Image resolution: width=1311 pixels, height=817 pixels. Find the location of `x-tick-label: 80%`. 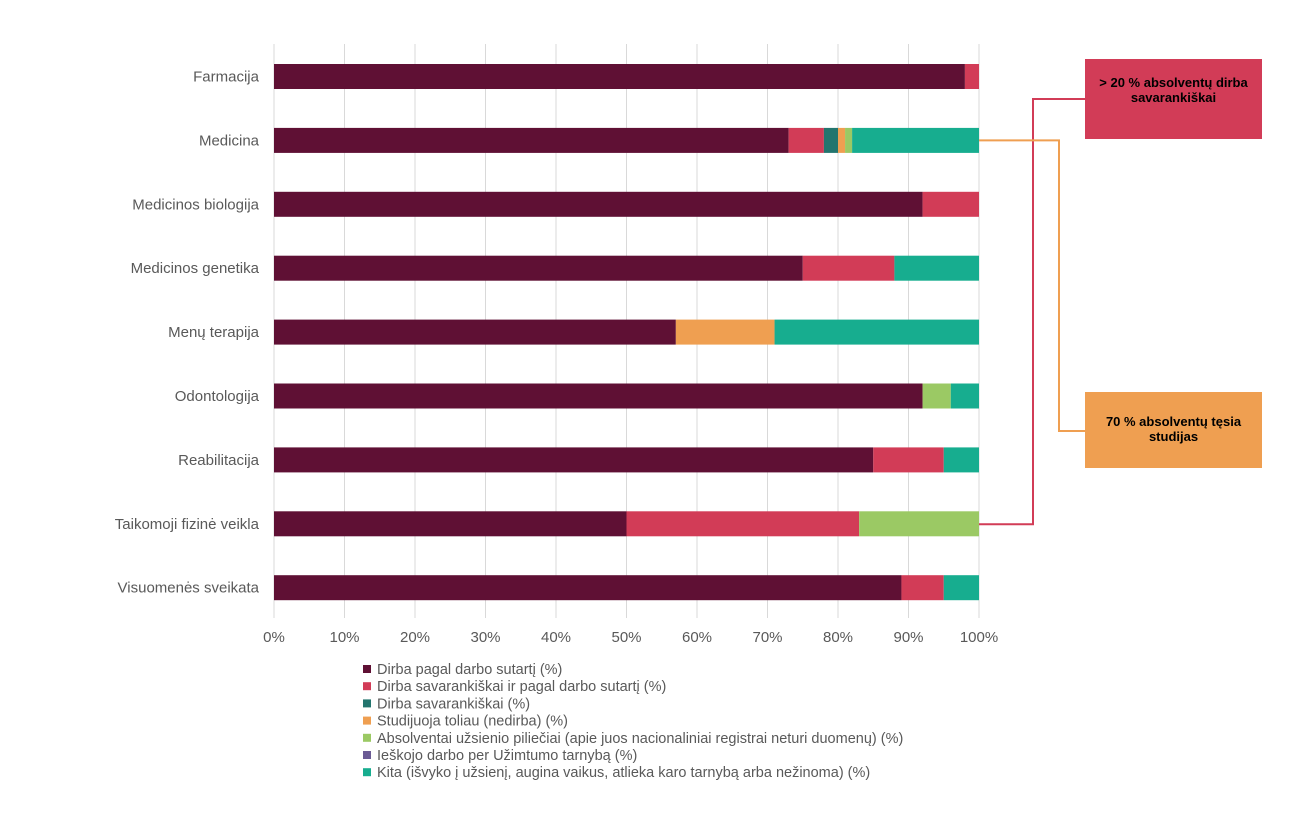

x-tick-label: 80% is located at coordinates (838, 637).